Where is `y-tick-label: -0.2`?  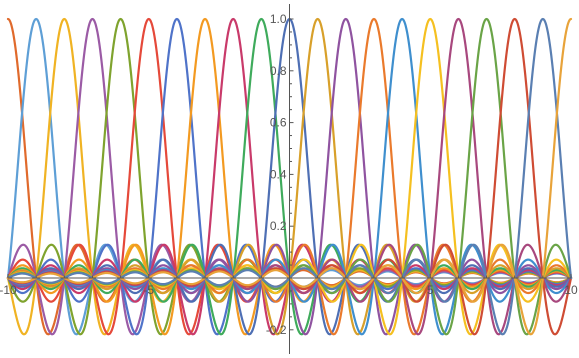 y-tick-label: -0.2 is located at coordinates (276, 330).